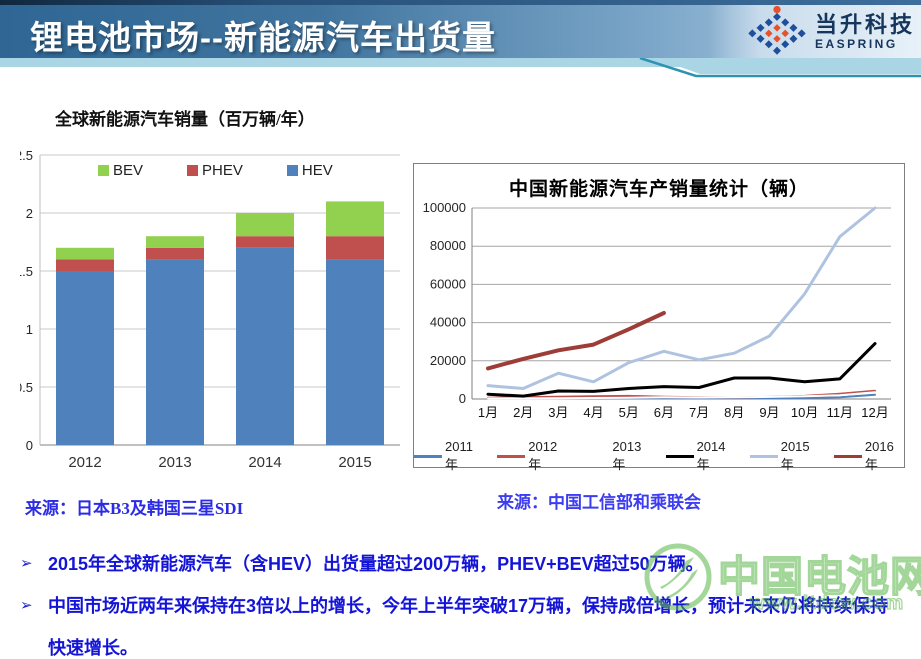  I want to click on header: 当升科技 EASPRING 锂电池市场--新能源汽车出货量, so click(460, 46).